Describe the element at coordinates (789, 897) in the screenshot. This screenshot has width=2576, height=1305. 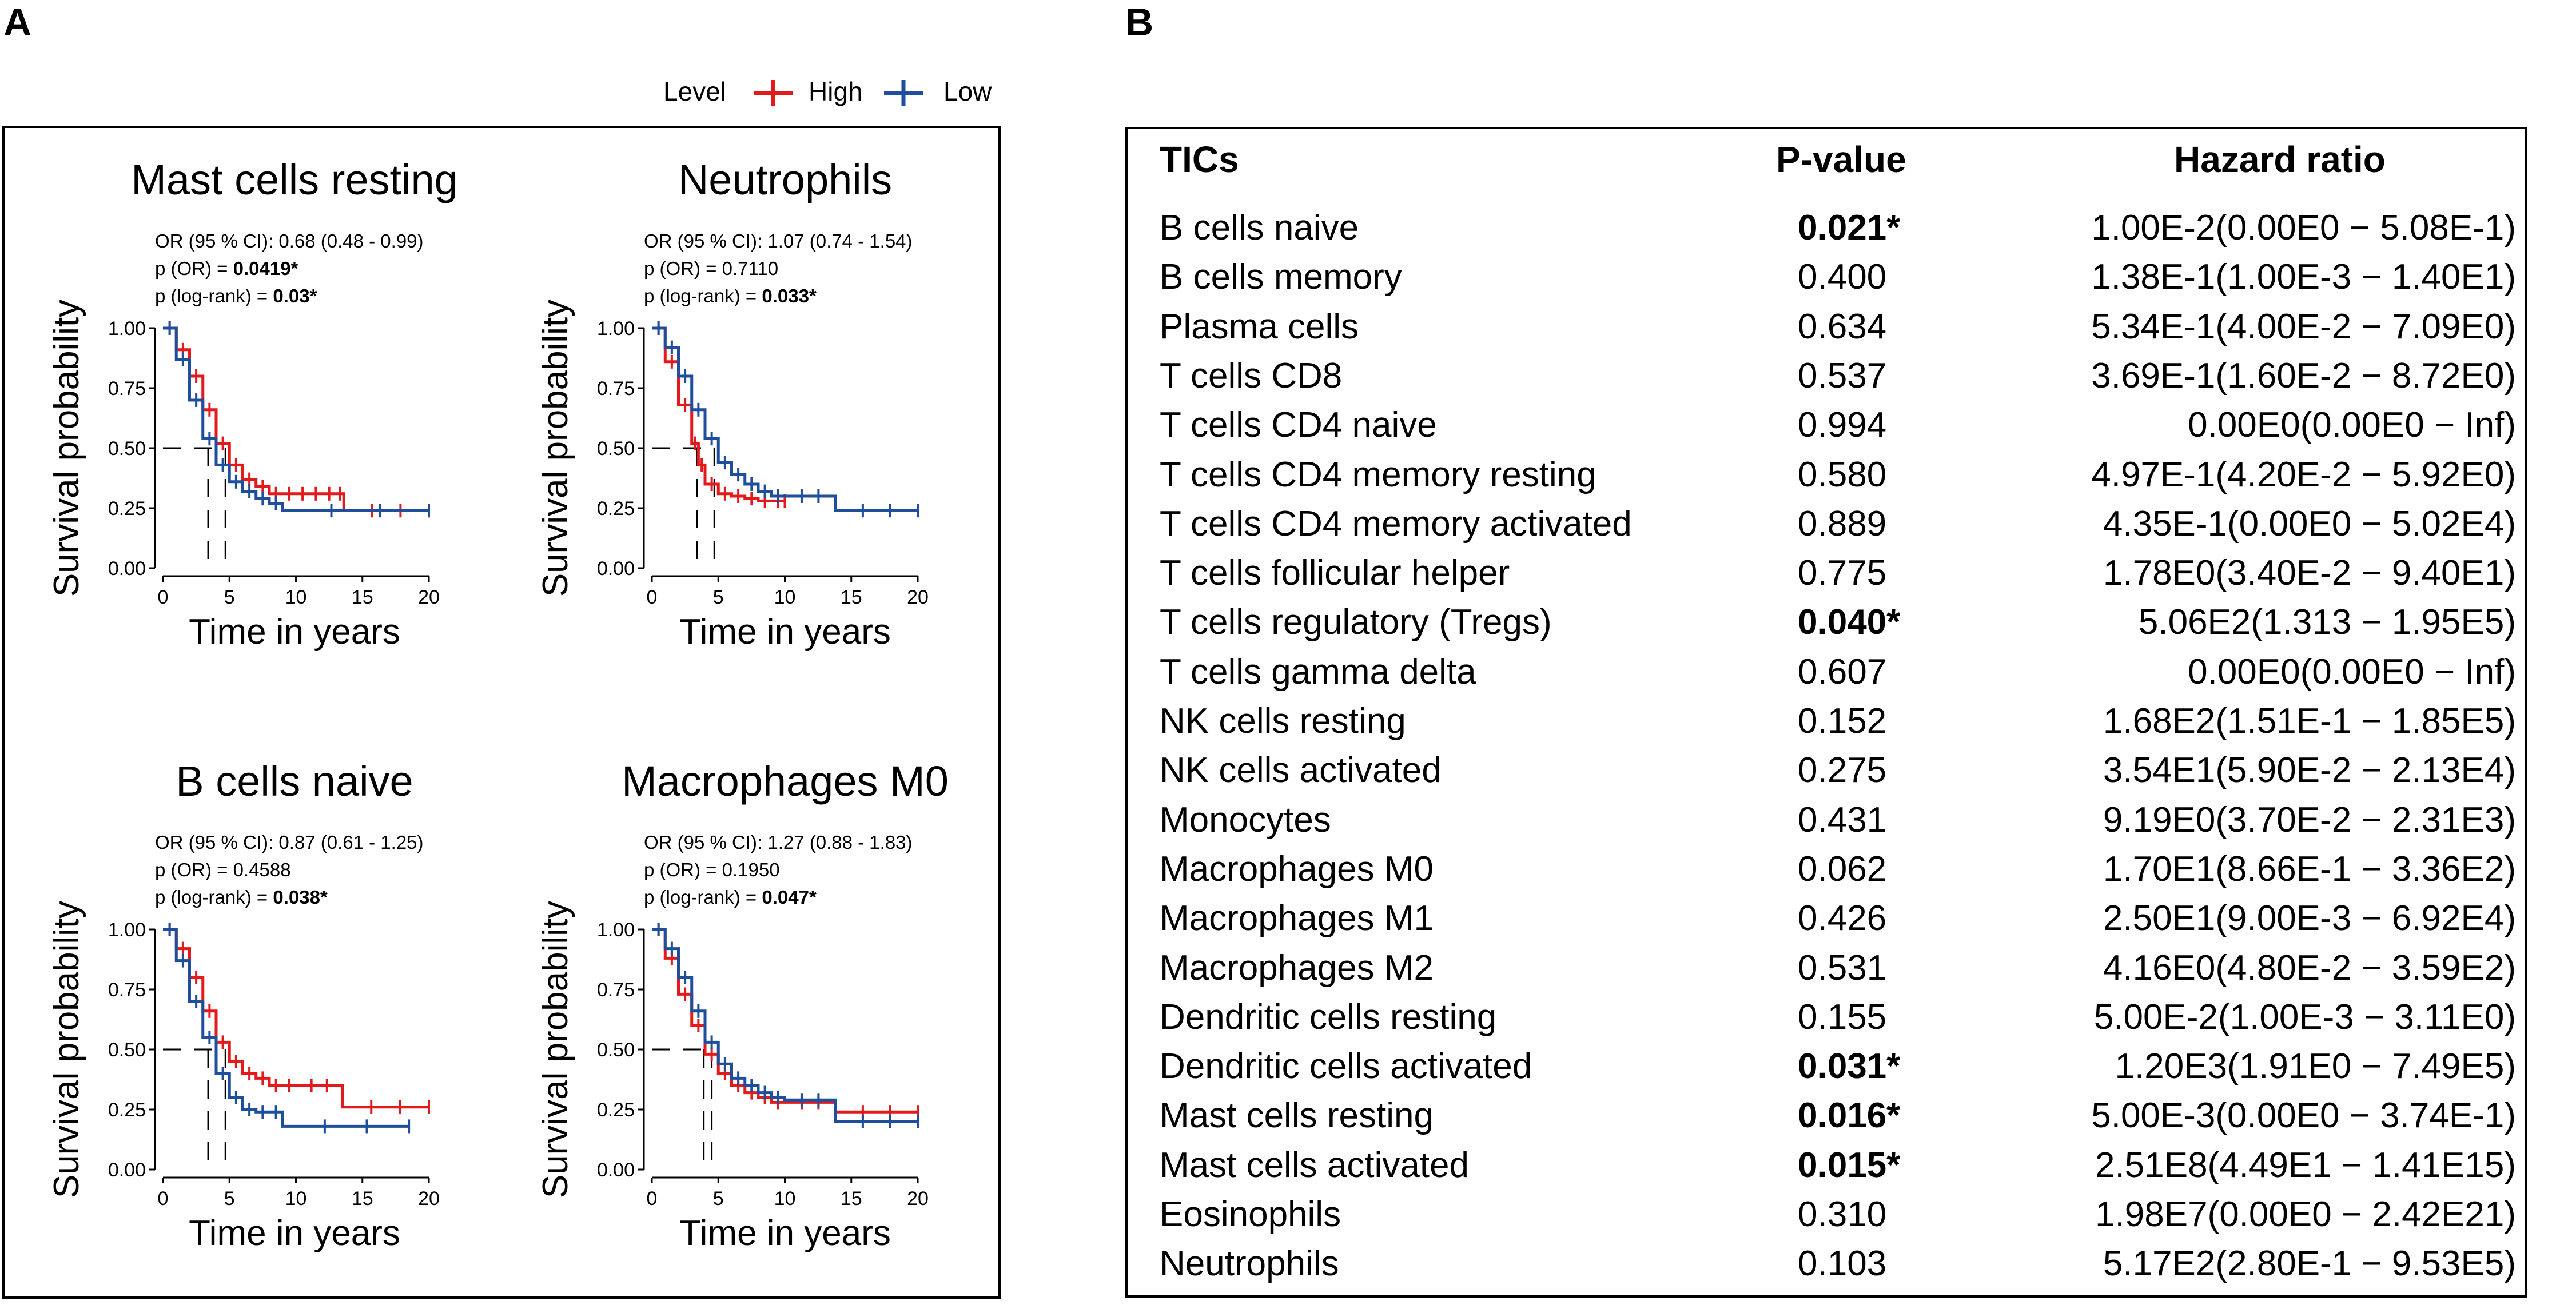
I see `p-logrank-value: 0.047*` at that location.